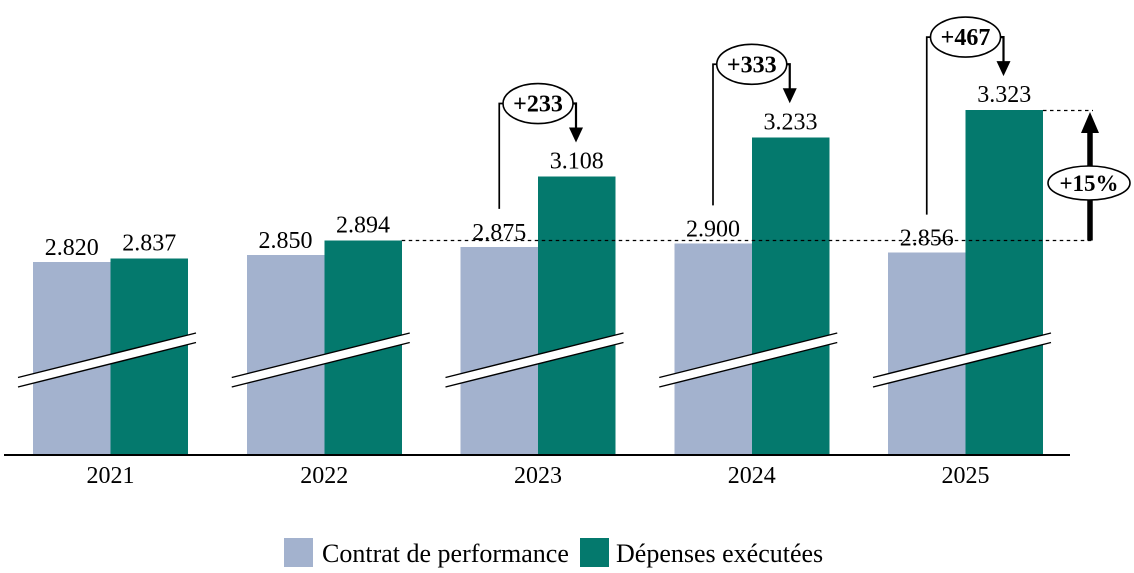  I want to click on delta-label-2025: +467, so click(966, 38).